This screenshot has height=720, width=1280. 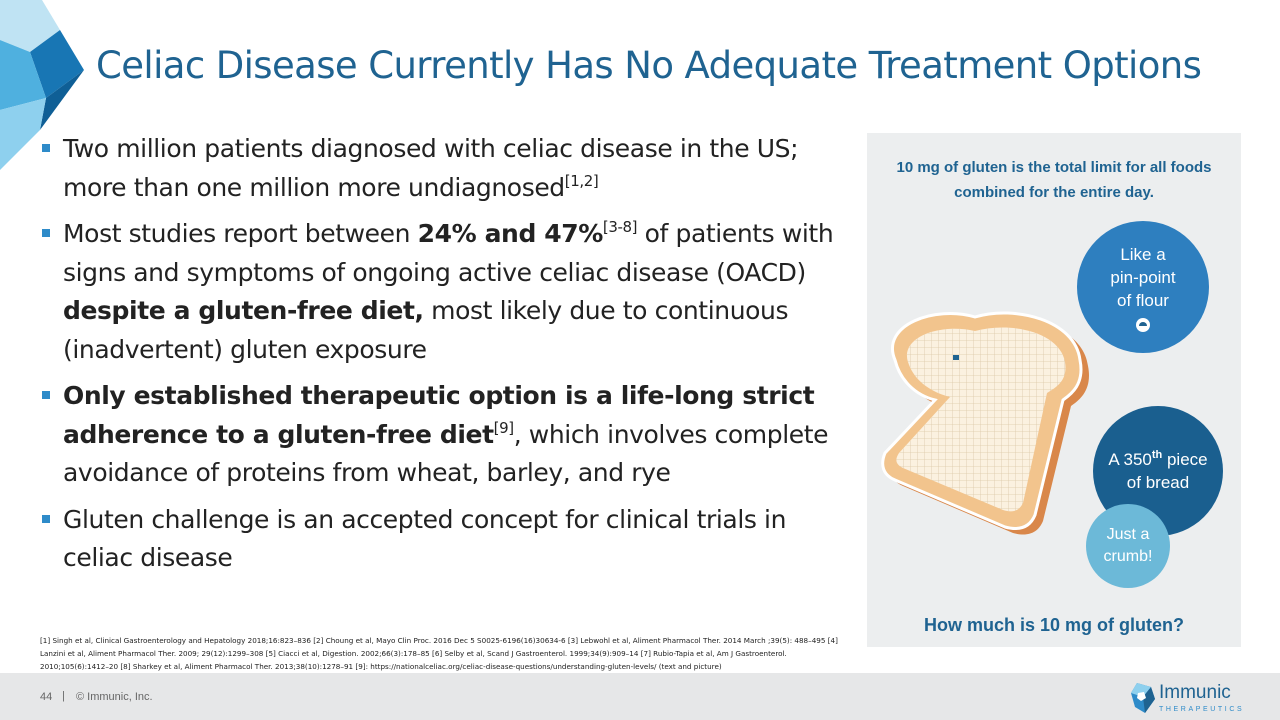 I want to click on citation: [9], so click(x=503, y=427).